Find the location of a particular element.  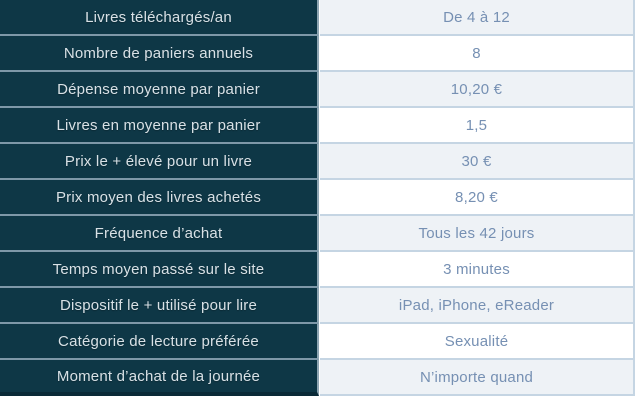

row-label: Dépense moyenne par panier is located at coordinates (159, 90).